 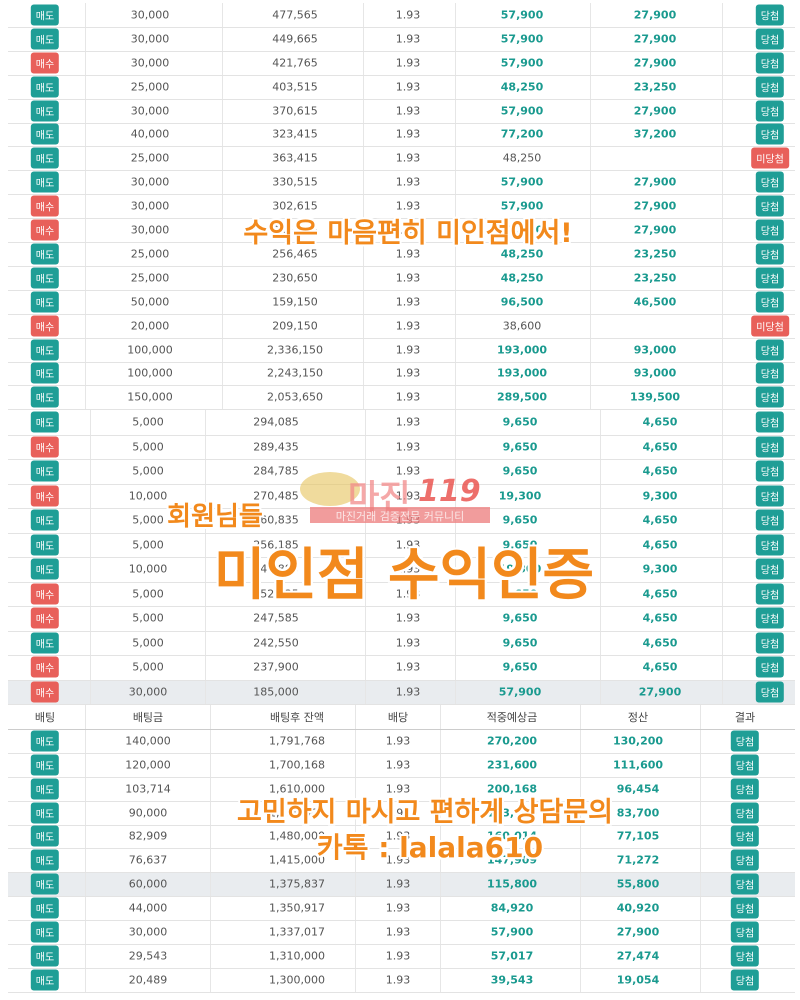 What do you see at coordinates (150, 350) in the screenshot?
I see `table-cell: 100,000` at bounding box center [150, 350].